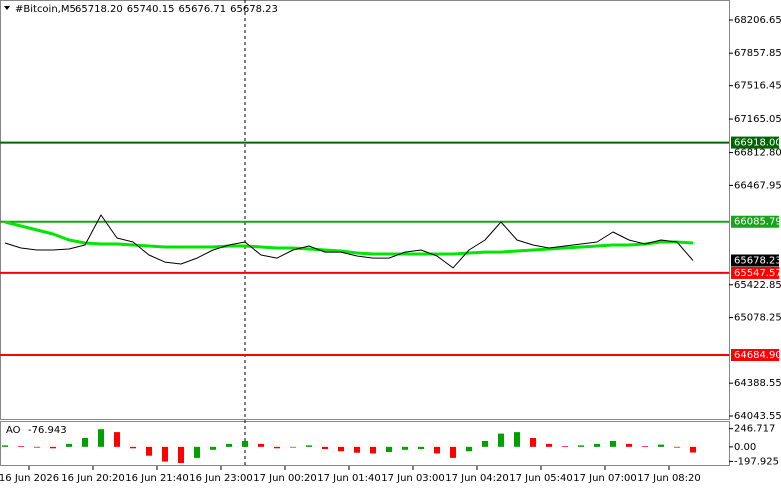  I want to click on price-line, so click(349, 241).